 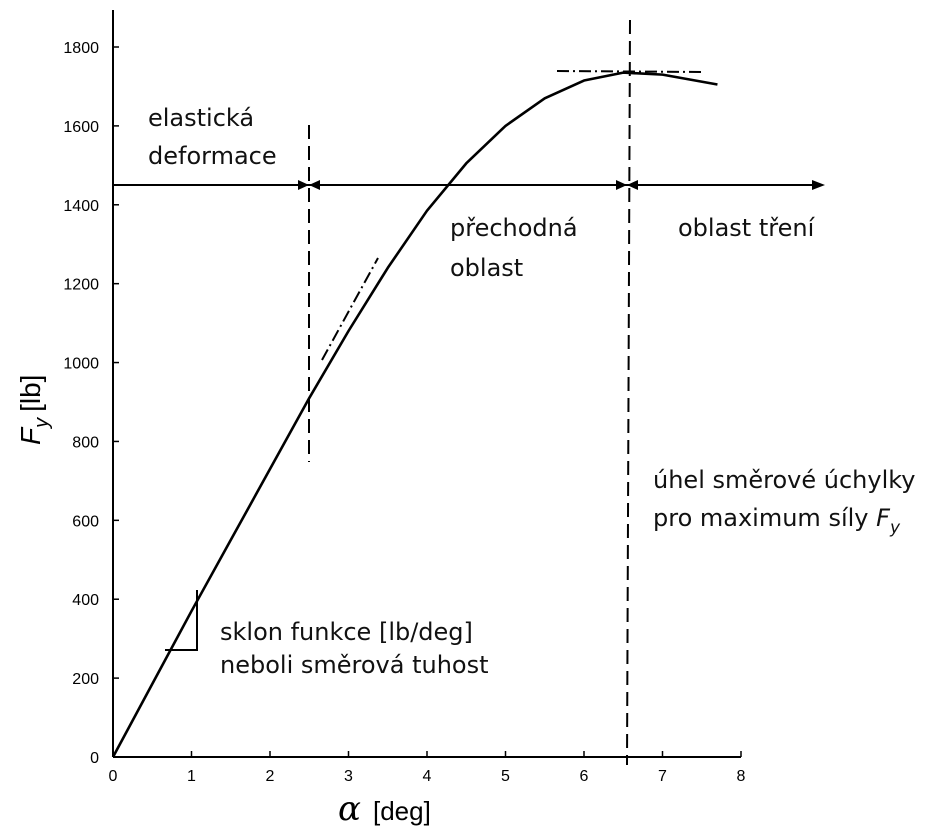 I want to click on x-tick-label: 5, so click(x=505, y=776).